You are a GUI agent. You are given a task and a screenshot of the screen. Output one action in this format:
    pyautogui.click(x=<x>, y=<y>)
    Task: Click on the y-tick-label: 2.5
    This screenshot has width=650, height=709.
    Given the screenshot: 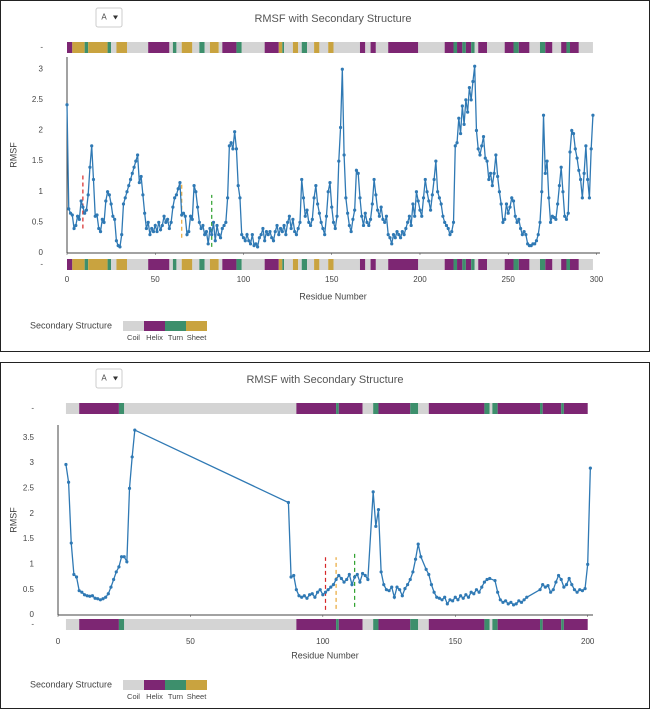 What is the action you would take?
    pyautogui.click(x=38, y=99)
    